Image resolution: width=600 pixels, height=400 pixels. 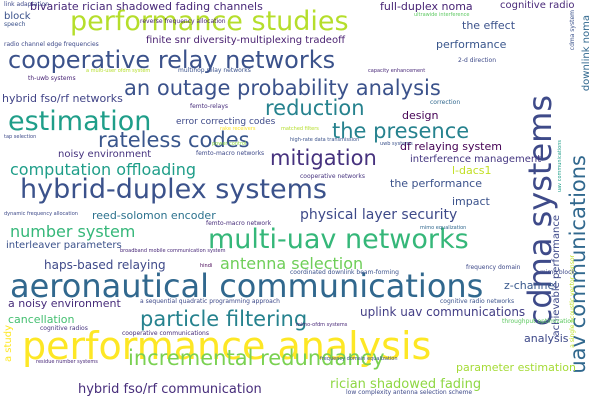 What do you see at coordinates (379, 215) in the screenshot?
I see `word: physical layer security` at bounding box center [379, 215].